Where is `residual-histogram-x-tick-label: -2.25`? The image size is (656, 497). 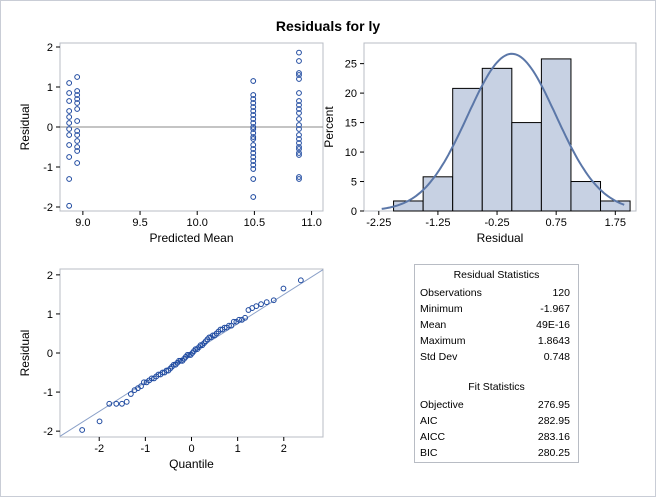 residual-histogram-x-tick-label: -2.25 is located at coordinates (378, 223).